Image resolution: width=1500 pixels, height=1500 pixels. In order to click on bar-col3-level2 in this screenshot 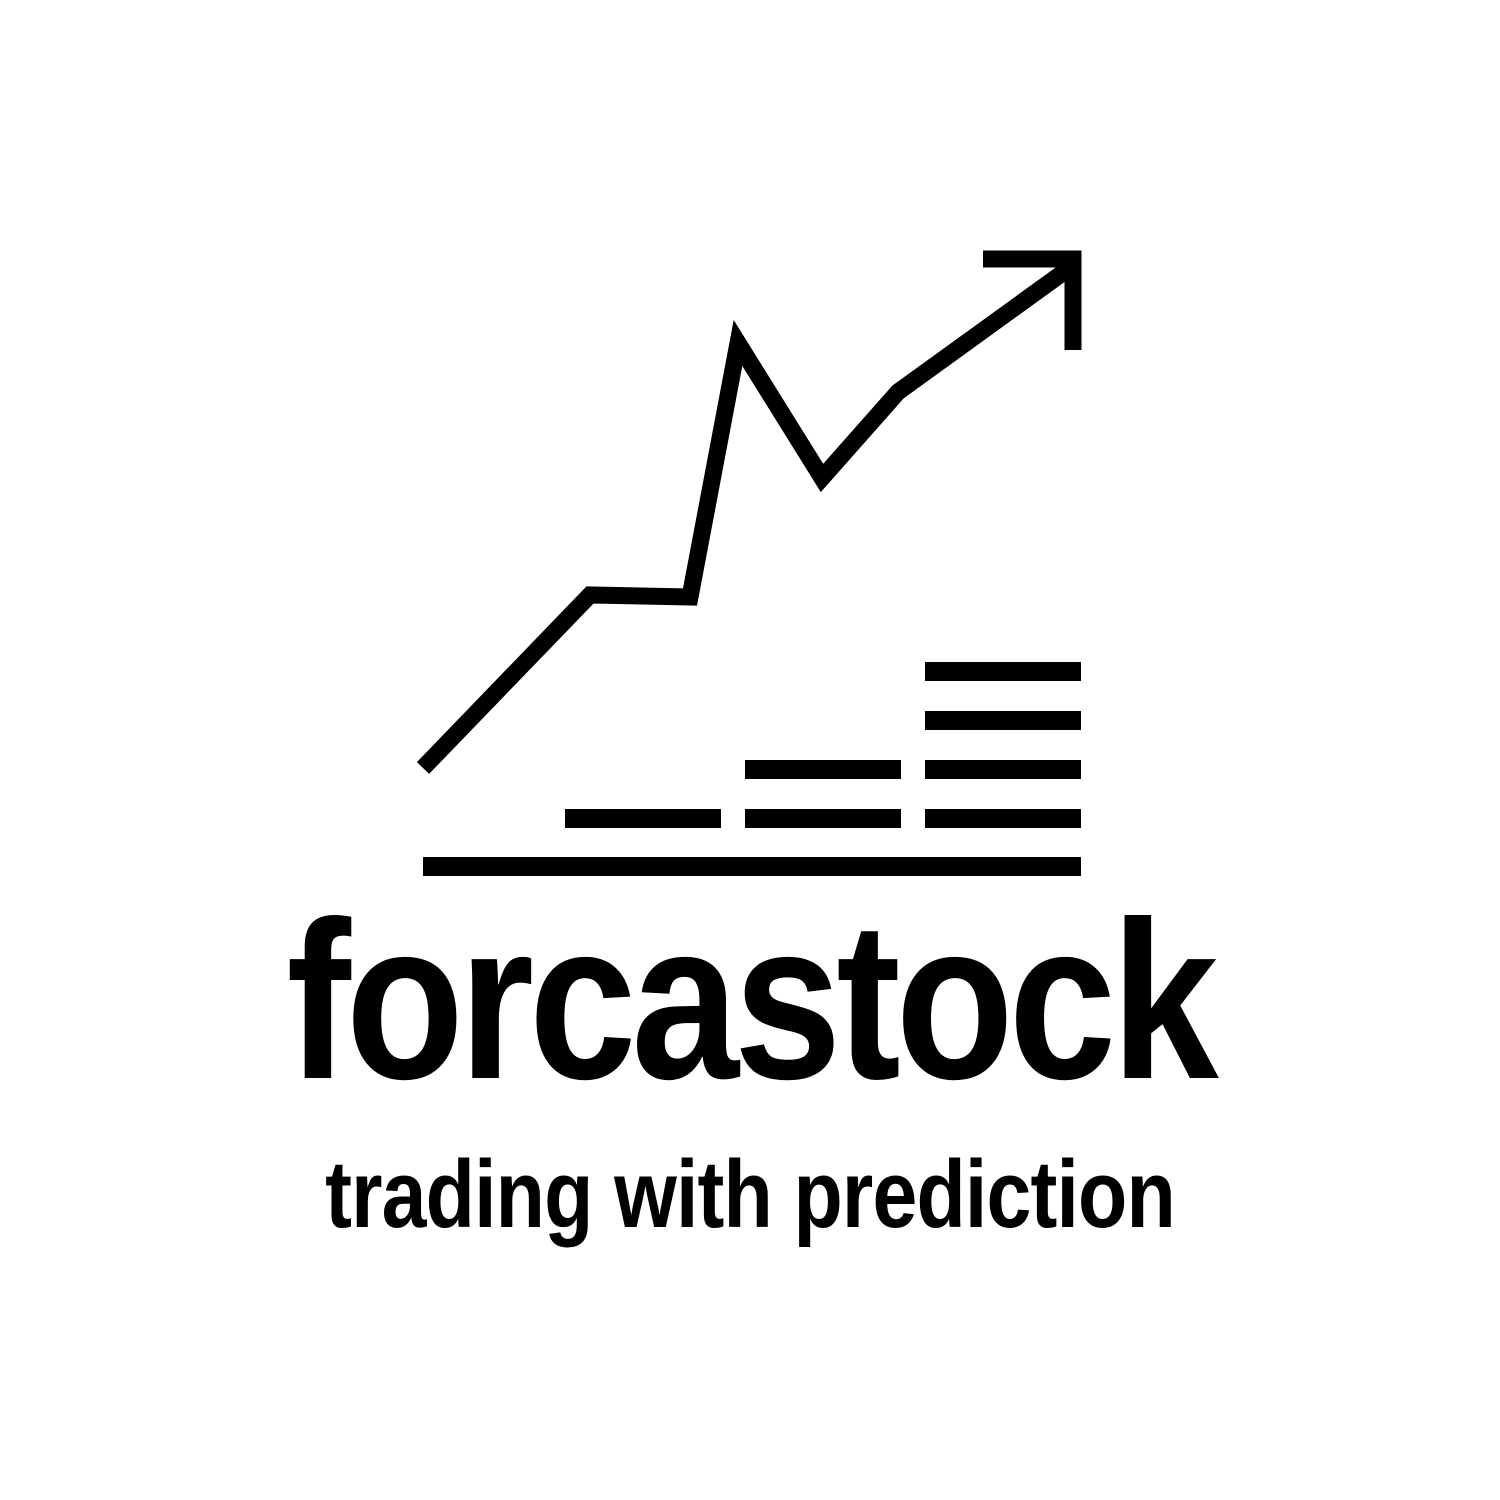, I will do `click(1003, 769)`.